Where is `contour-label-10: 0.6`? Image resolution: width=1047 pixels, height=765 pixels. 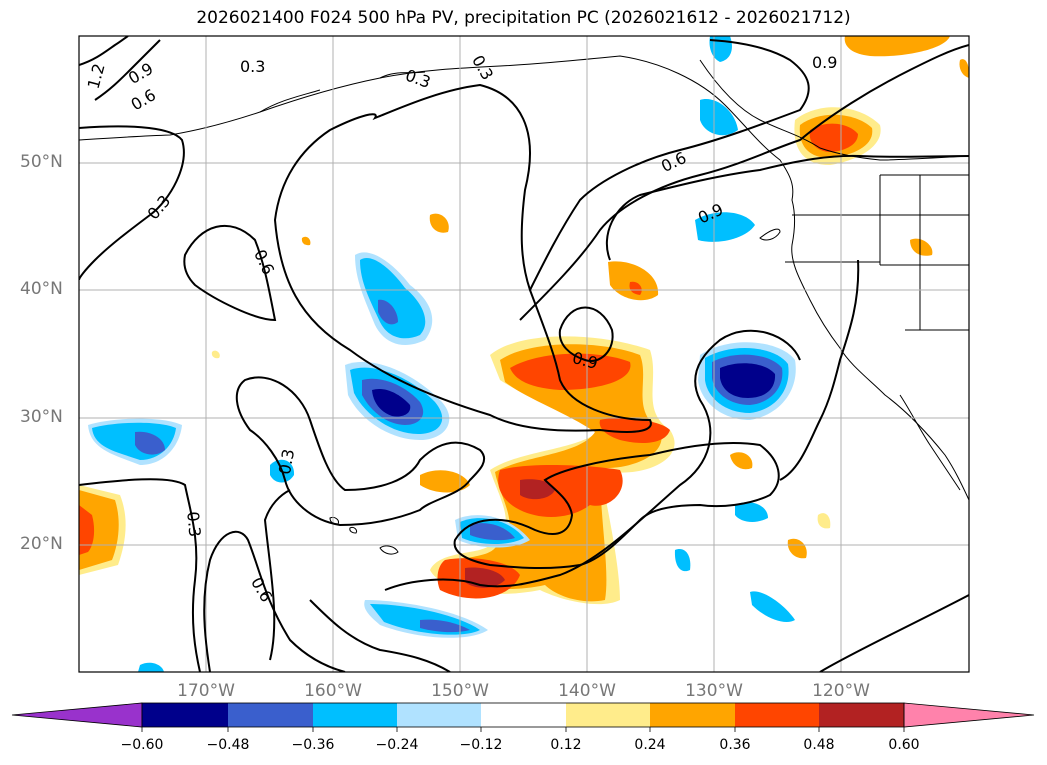
contour-label-10: 0.6 is located at coordinates (673, 162).